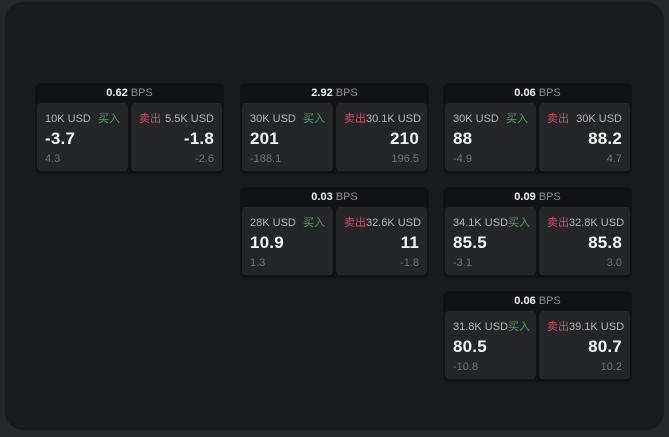  What do you see at coordinates (334, 93) in the screenshot?
I see `card-header: 2.92 BPS` at bounding box center [334, 93].